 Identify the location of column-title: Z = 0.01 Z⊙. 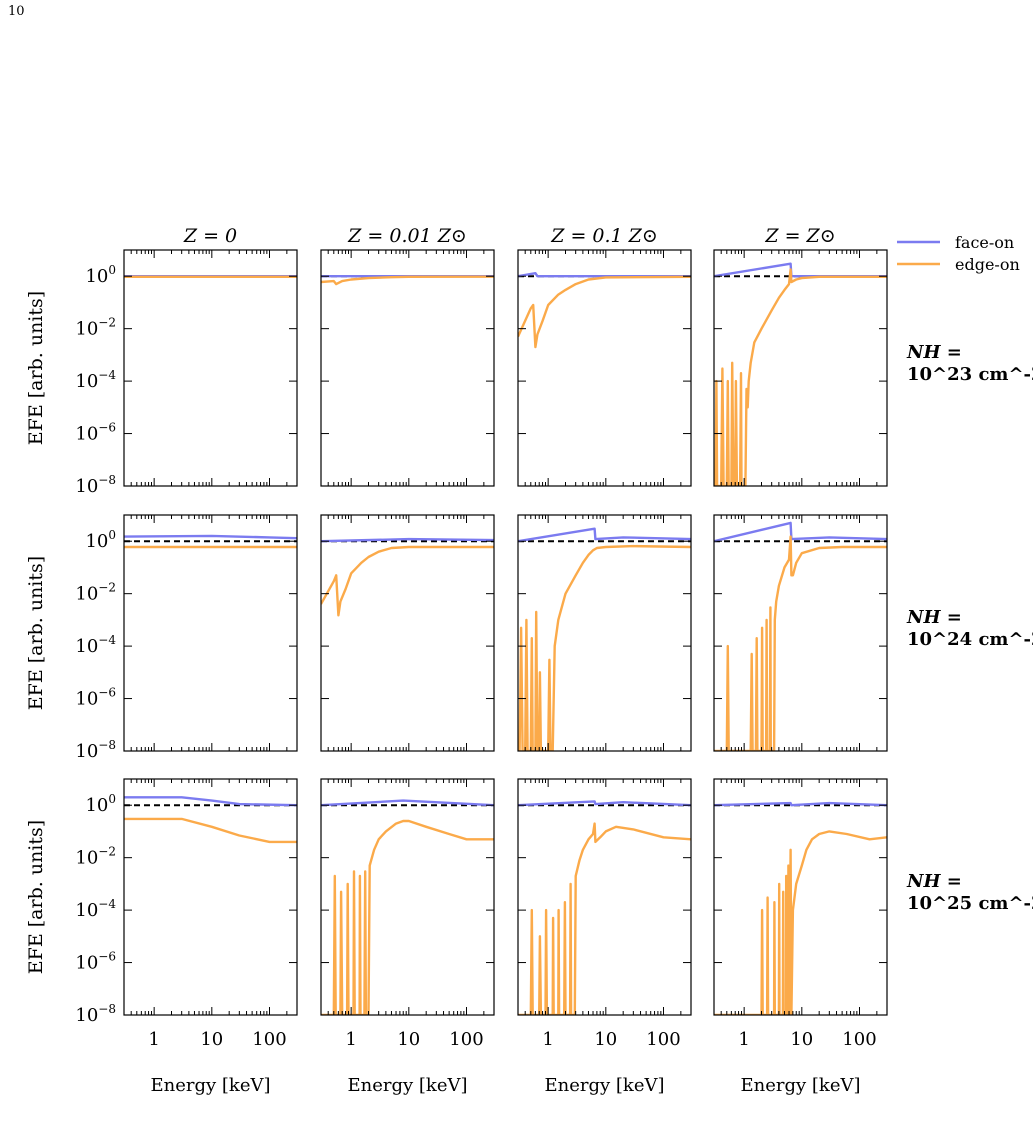
(407, 236).